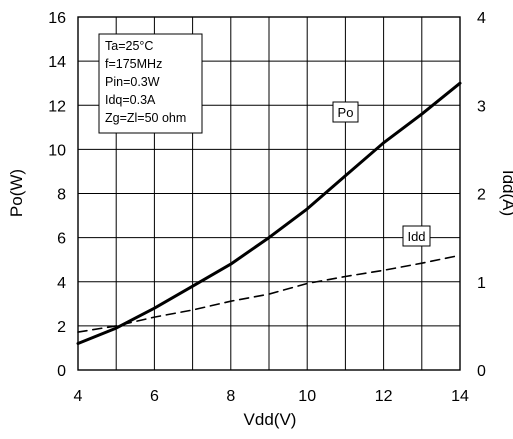 This screenshot has height=439, width=513. I want to click on x-tick-label: 14, so click(460, 396).